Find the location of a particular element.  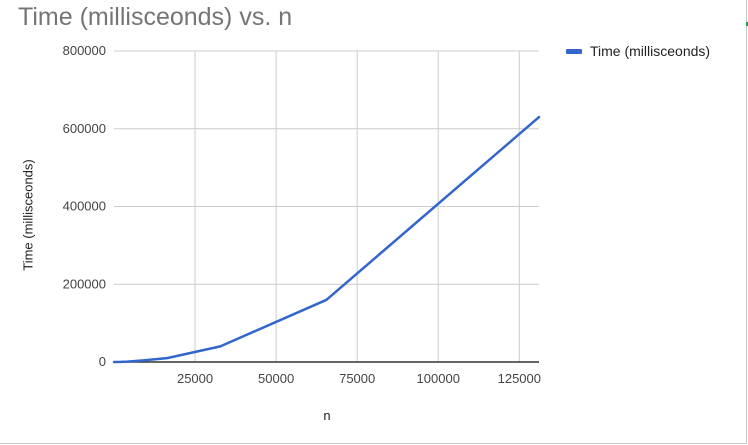

x-tick-label: 25000 is located at coordinates (195, 378).